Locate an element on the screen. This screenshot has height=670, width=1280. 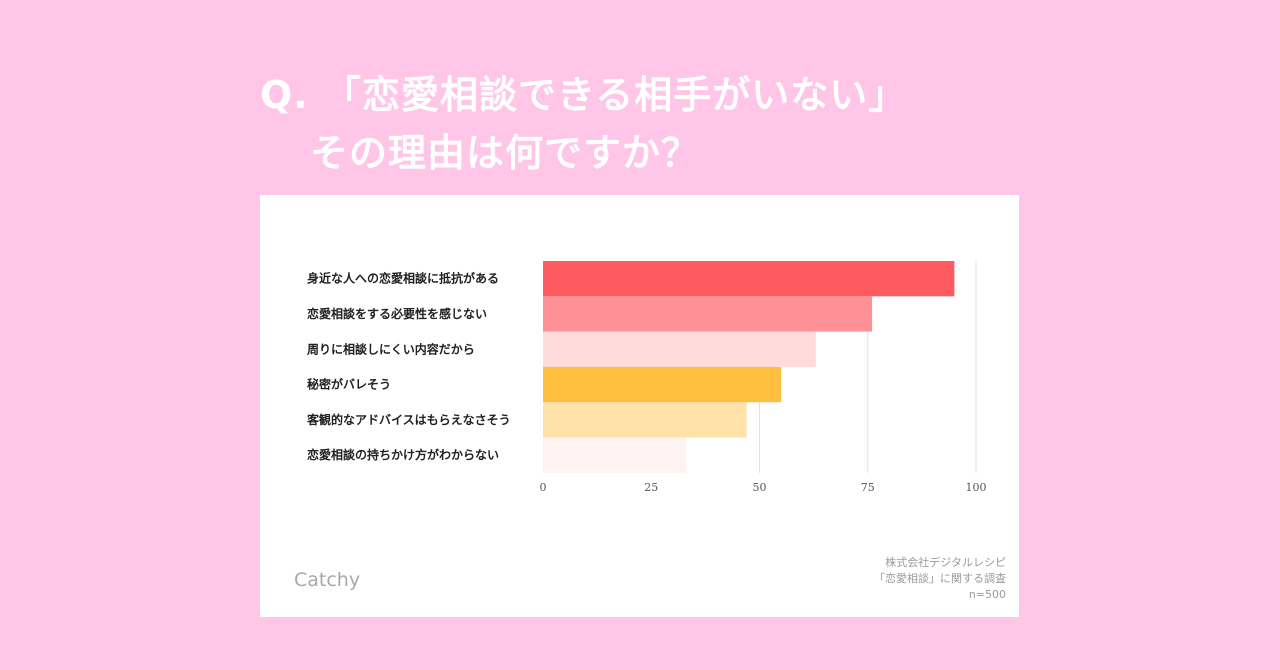
source-note: 株式会社デジタルレシピ 「恋愛相談」に関する調査 n=500 is located at coordinates (940, 579).